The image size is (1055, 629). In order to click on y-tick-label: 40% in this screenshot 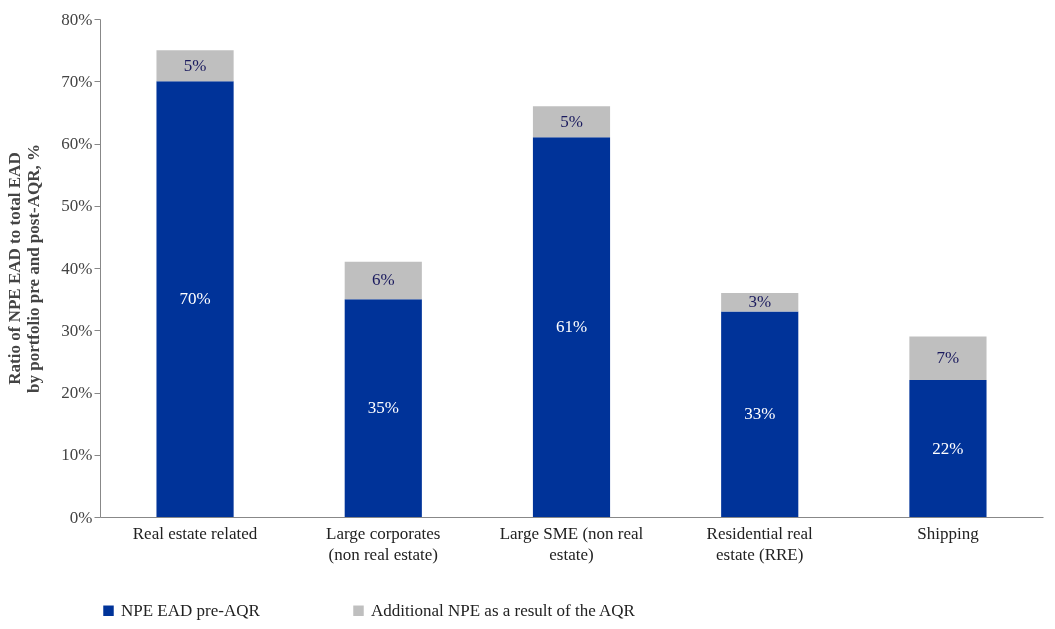, I will do `click(77, 268)`.